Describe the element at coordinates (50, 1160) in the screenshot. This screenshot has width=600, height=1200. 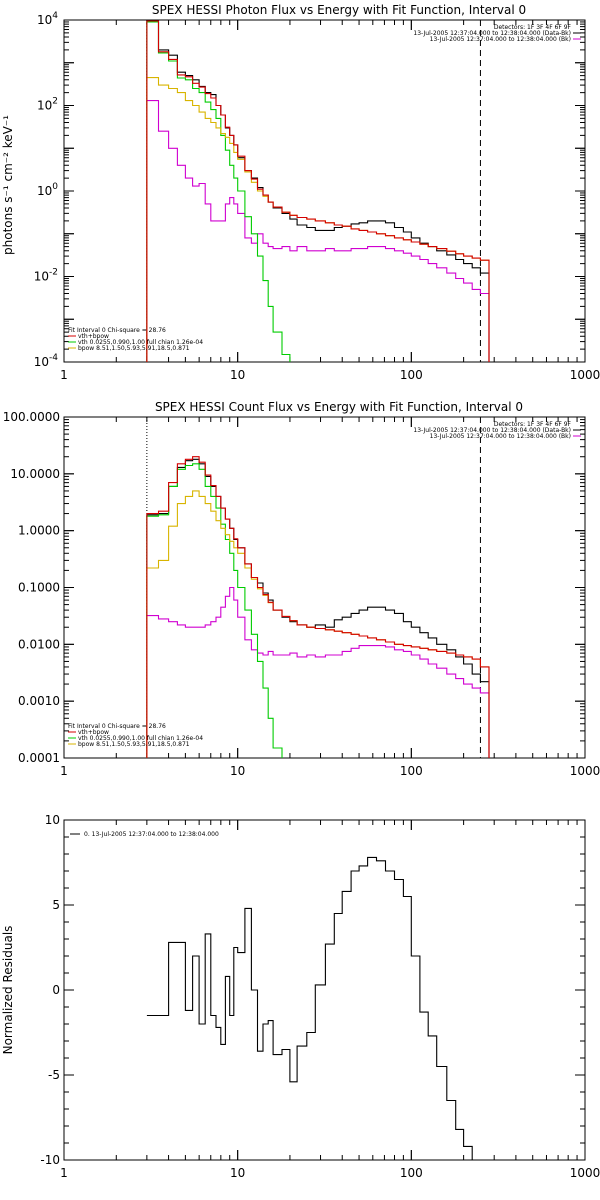
I see `y-tick-label: -10` at that location.